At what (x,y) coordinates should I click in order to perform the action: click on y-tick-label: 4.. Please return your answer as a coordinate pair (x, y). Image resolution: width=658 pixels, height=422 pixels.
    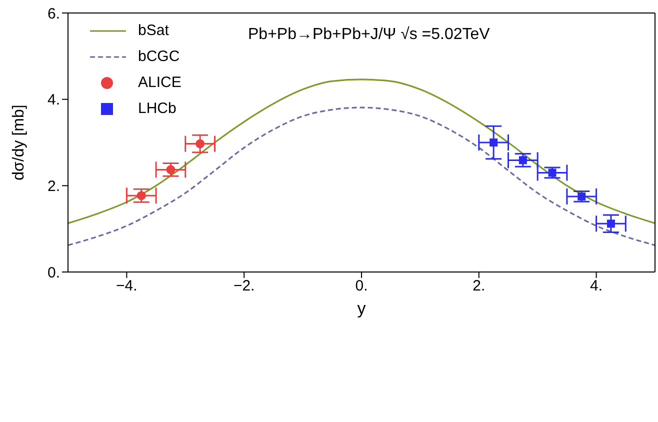
    Looking at the image, I should click on (53, 100).